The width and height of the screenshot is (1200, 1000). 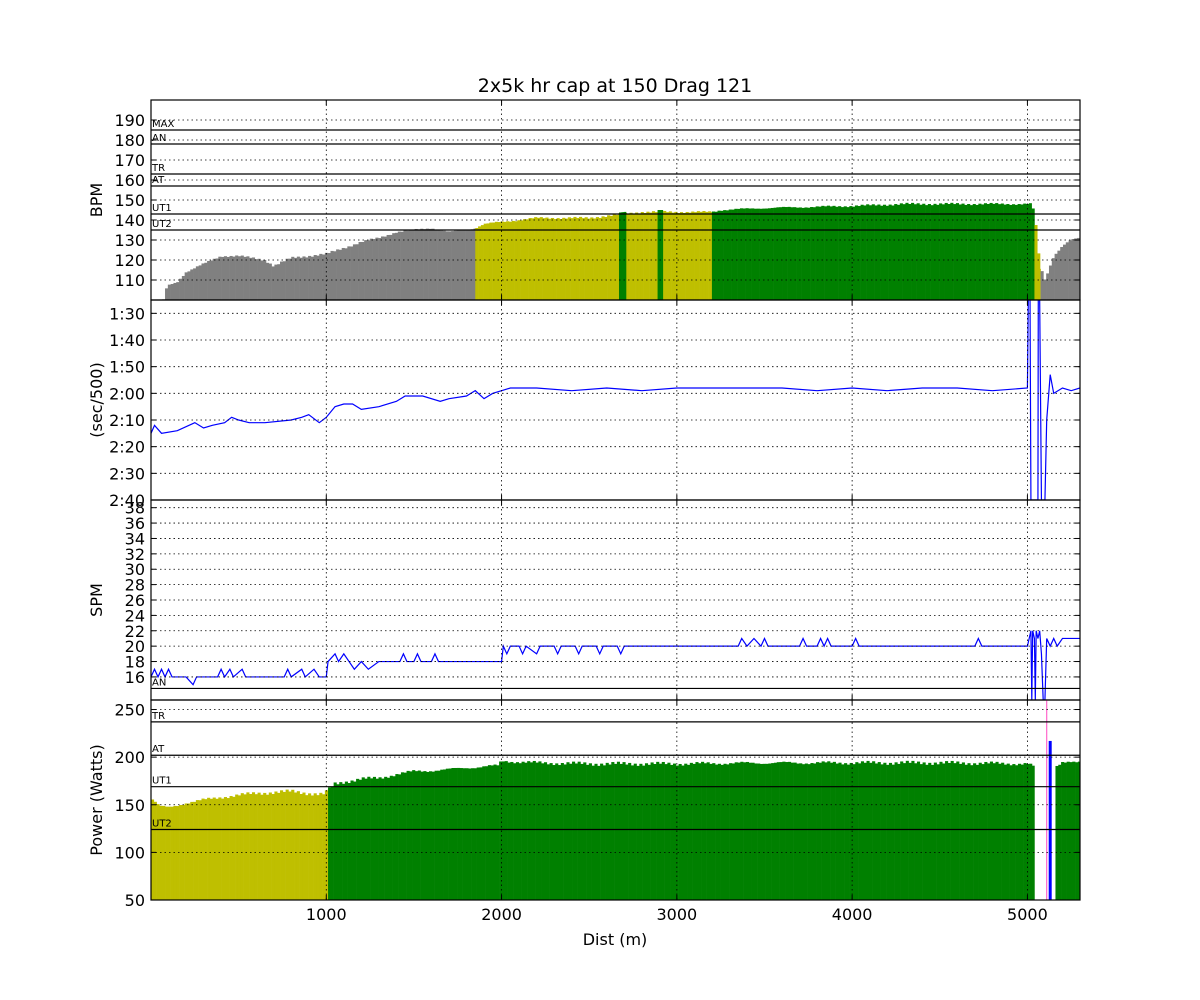 I want to click on y-tick-label: 150, so click(x=129, y=805).